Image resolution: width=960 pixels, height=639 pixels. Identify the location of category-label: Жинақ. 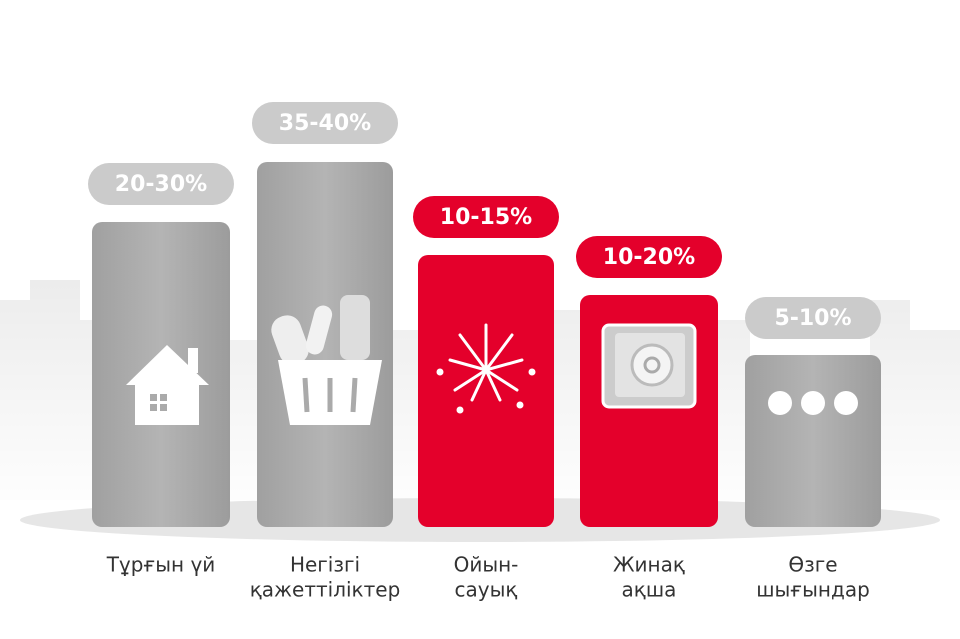
(649, 565).